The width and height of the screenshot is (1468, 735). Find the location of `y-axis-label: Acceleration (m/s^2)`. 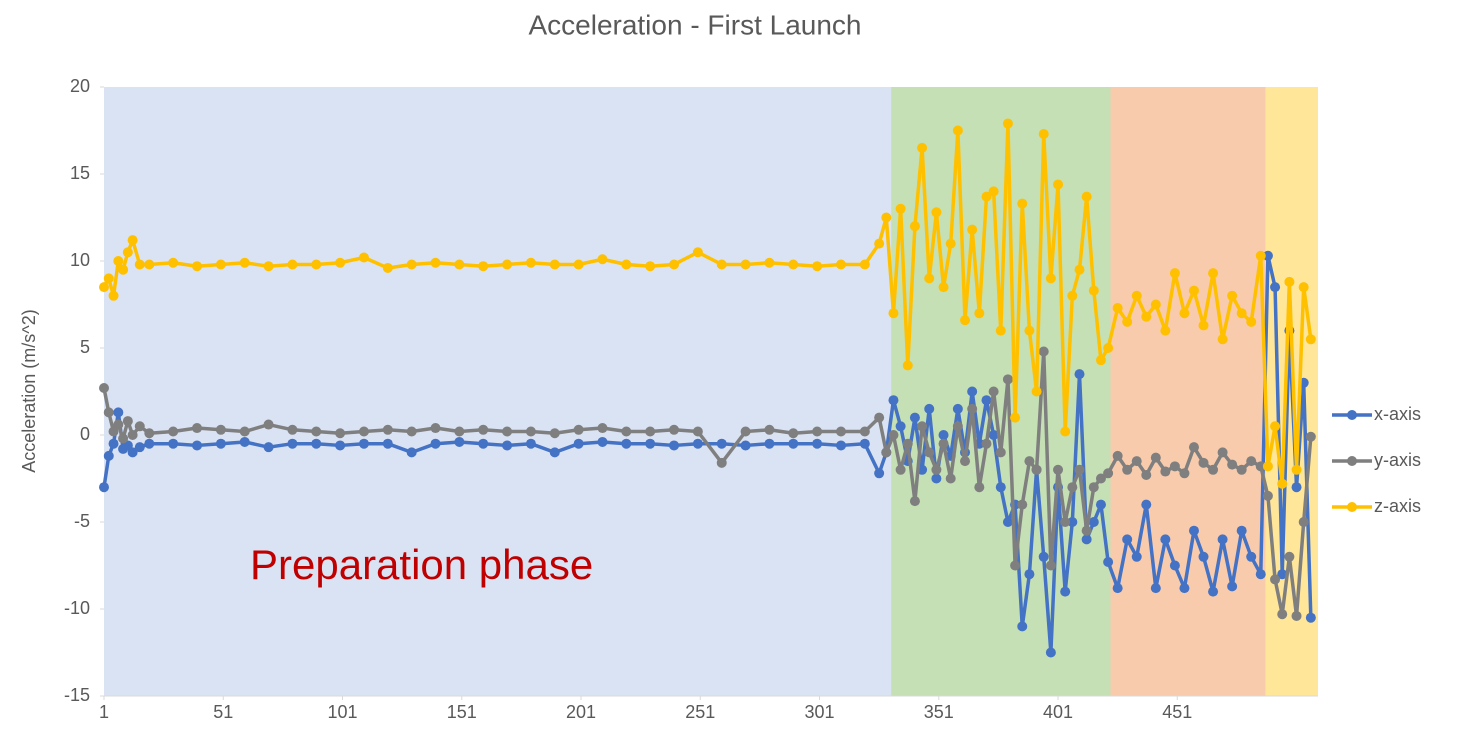

y-axis-label: Acceleration (m/s^2) is located at coordinates (29, 391).